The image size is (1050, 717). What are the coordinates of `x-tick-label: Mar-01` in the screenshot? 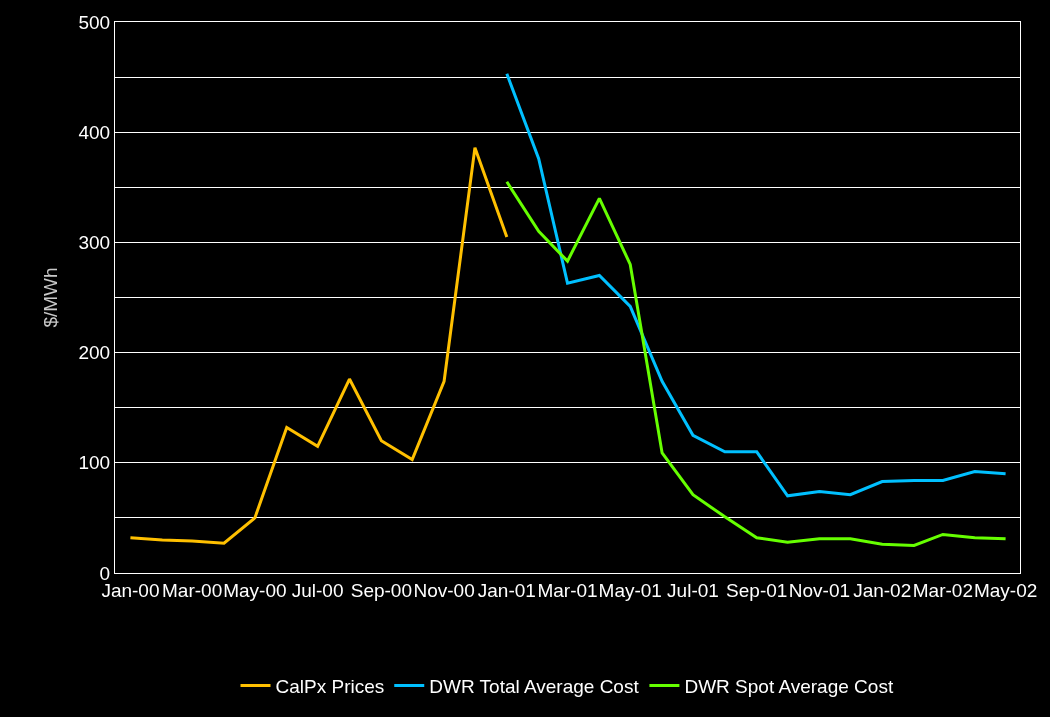 It's located at (567, 590).